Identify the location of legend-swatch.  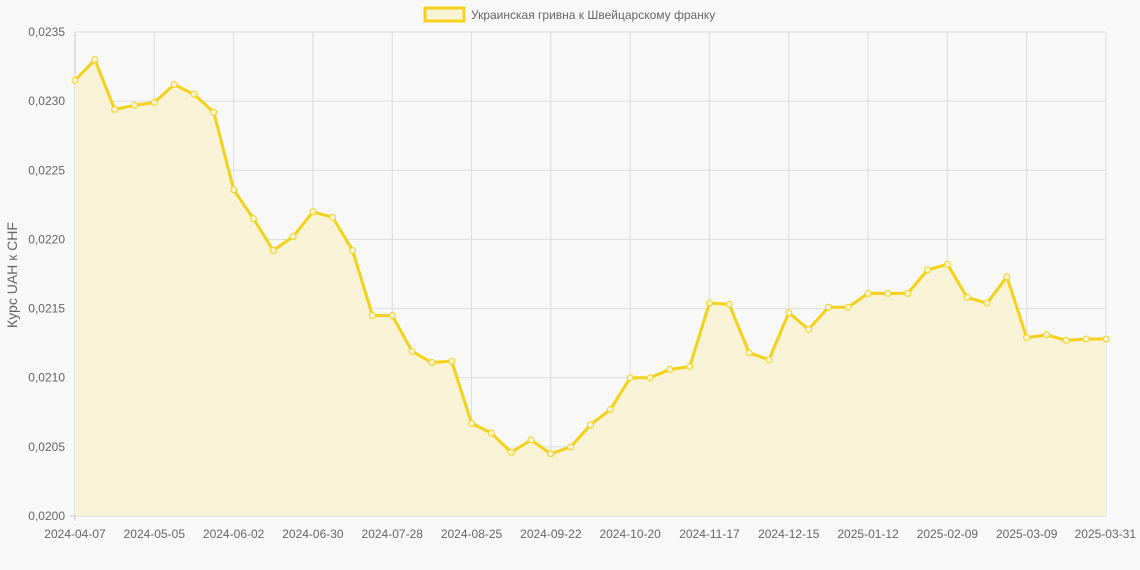
(444, 14).